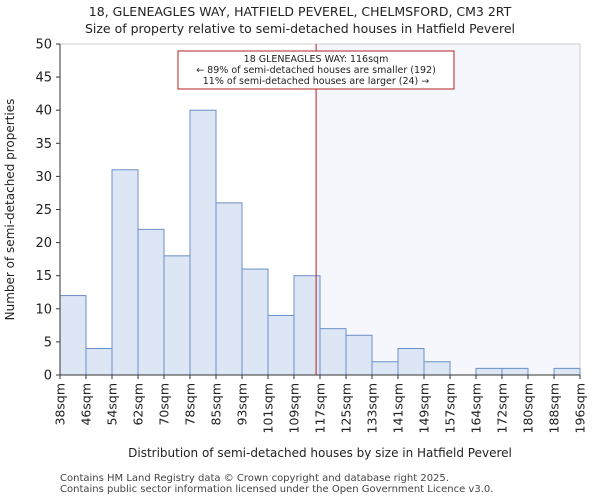 This screenshot has width=600, height=500. Describe the element at coordinates (60, 404) in the screenshot. I see `x-tick-label: 38sqm` at that location.